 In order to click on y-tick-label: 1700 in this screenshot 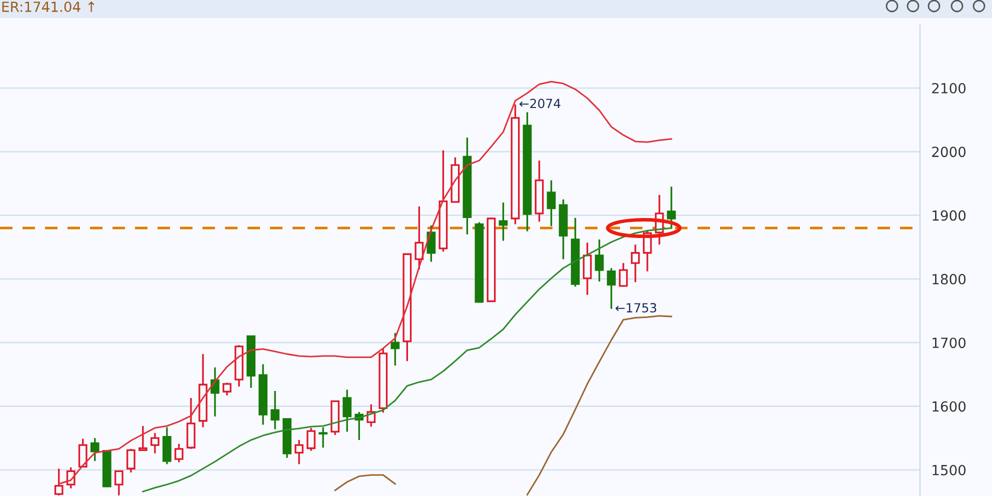, I will do `click(949, 343)`.